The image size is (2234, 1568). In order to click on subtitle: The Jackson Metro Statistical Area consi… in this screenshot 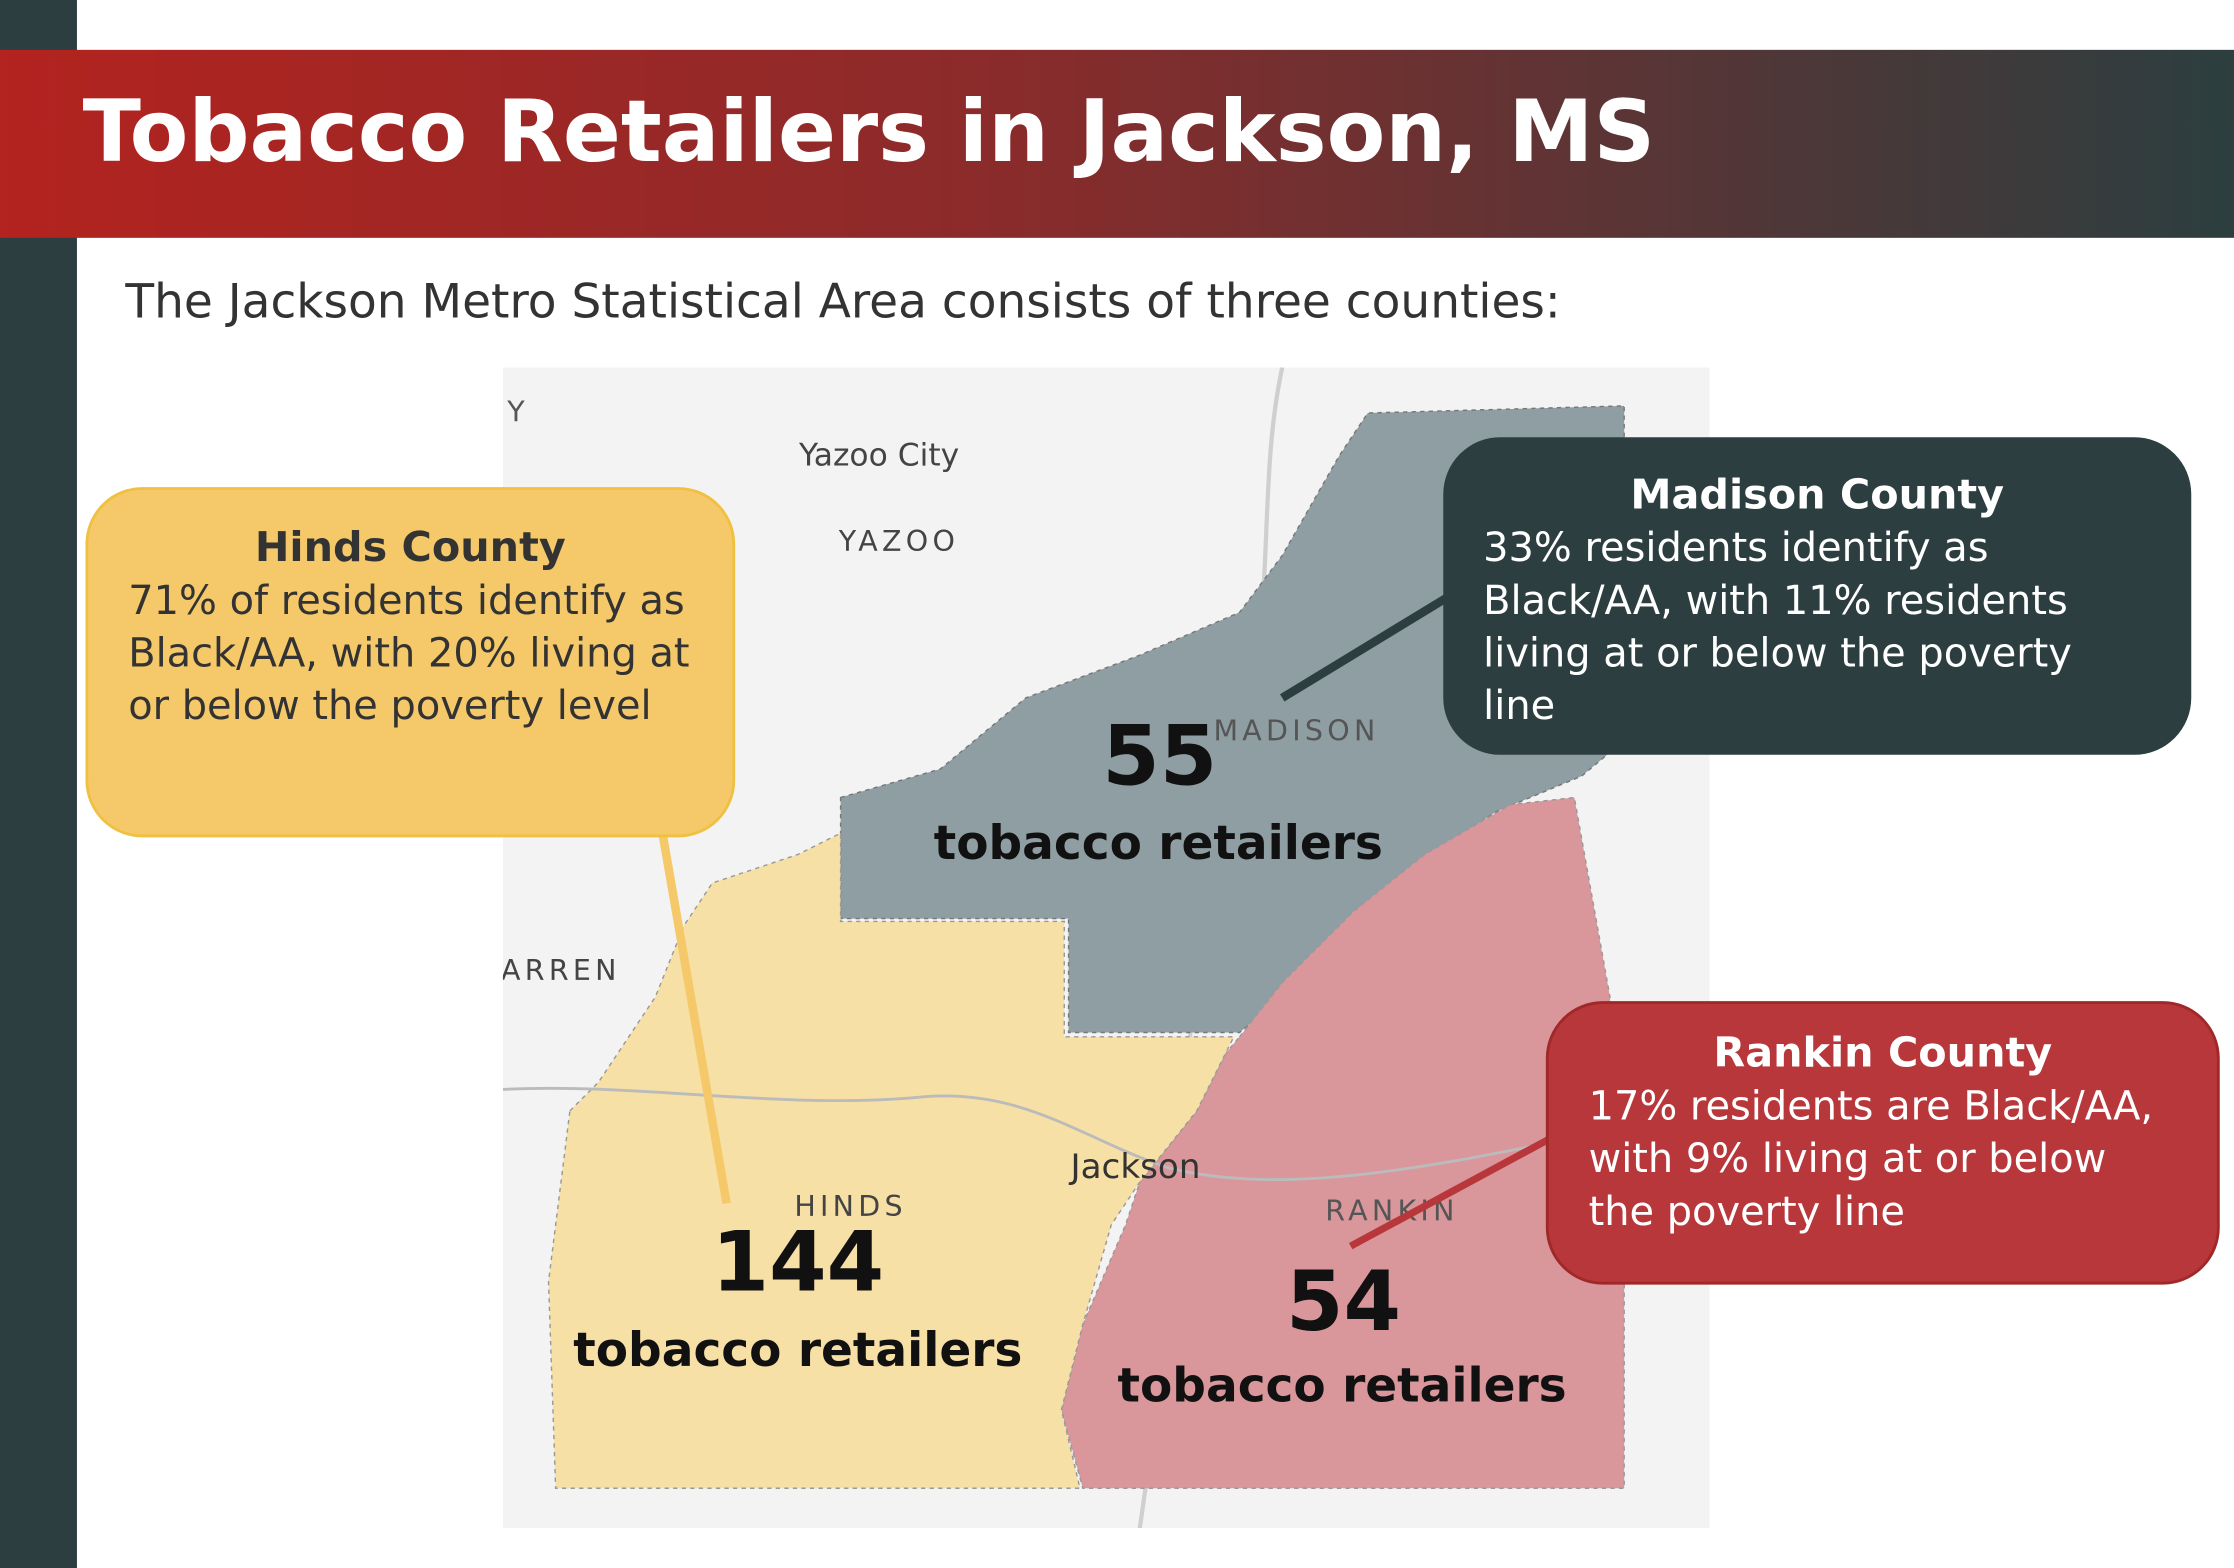, I will do `click(843, 301)`.